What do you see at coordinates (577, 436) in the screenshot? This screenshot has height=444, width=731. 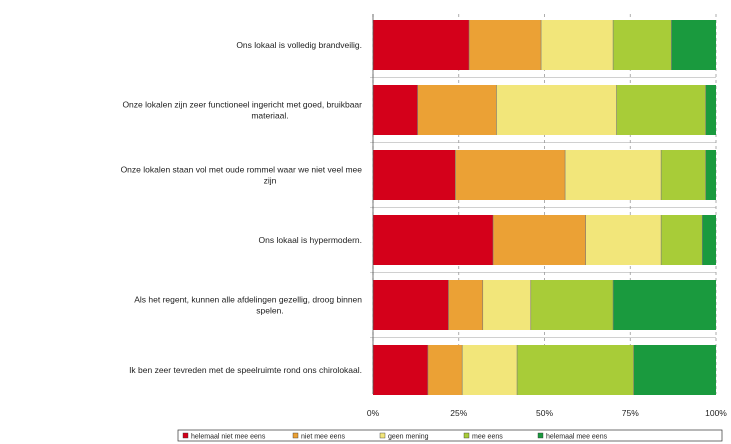 I see `legend-label-5: helemaal mee eens` at bounding box center [577, 436].